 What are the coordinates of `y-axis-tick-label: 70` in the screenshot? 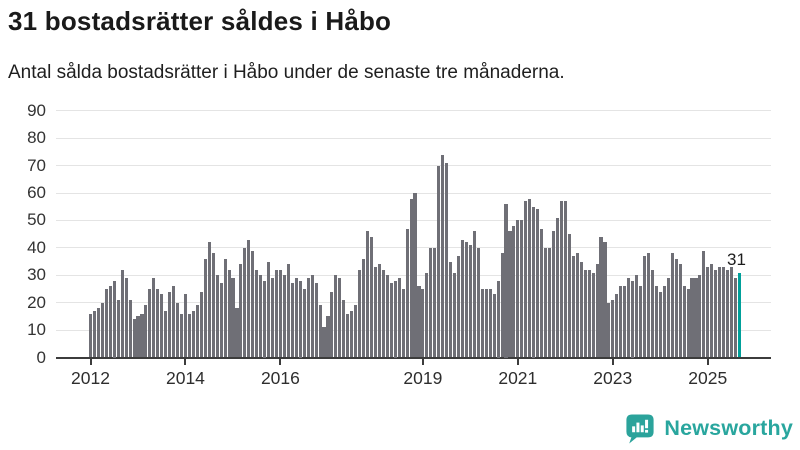 It's located at (36, 165).